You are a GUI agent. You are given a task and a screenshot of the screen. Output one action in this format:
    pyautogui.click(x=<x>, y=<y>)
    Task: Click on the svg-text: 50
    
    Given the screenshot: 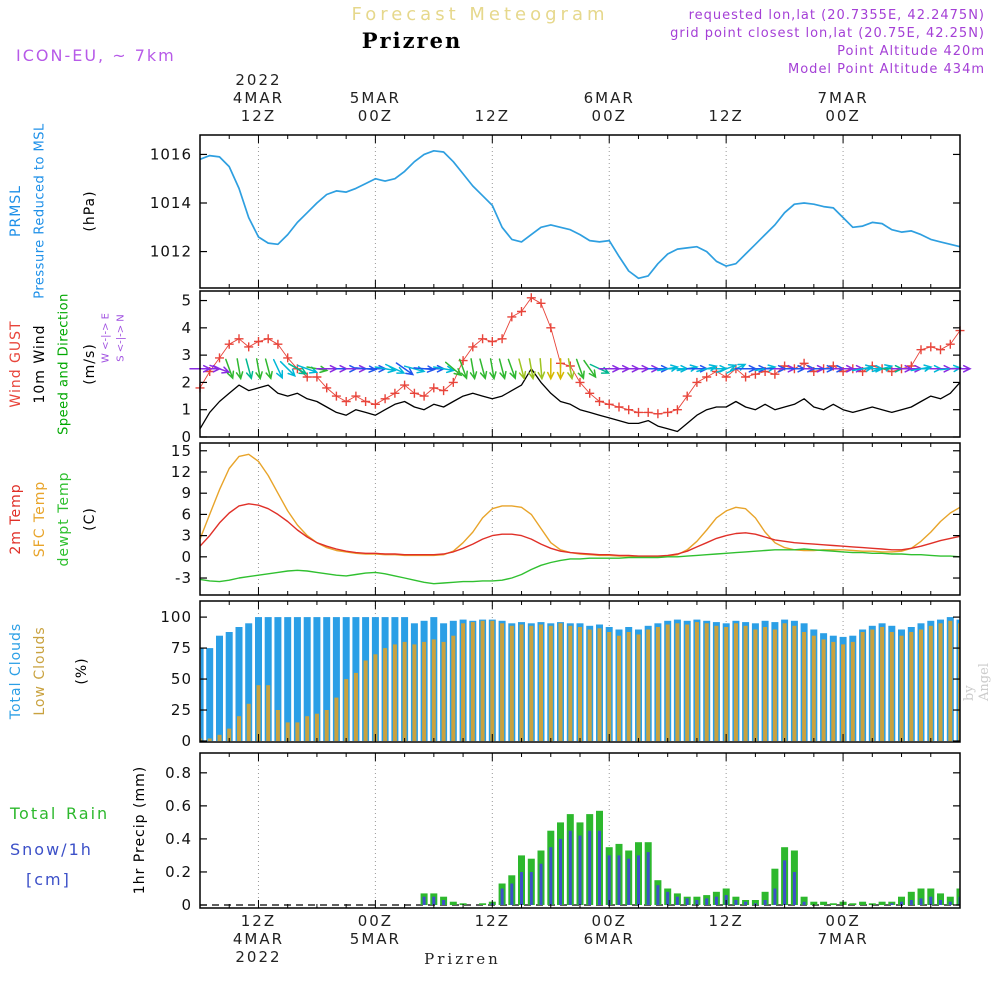 What is the action you would take?
    pyautogui.click(x=181, y=679)
    